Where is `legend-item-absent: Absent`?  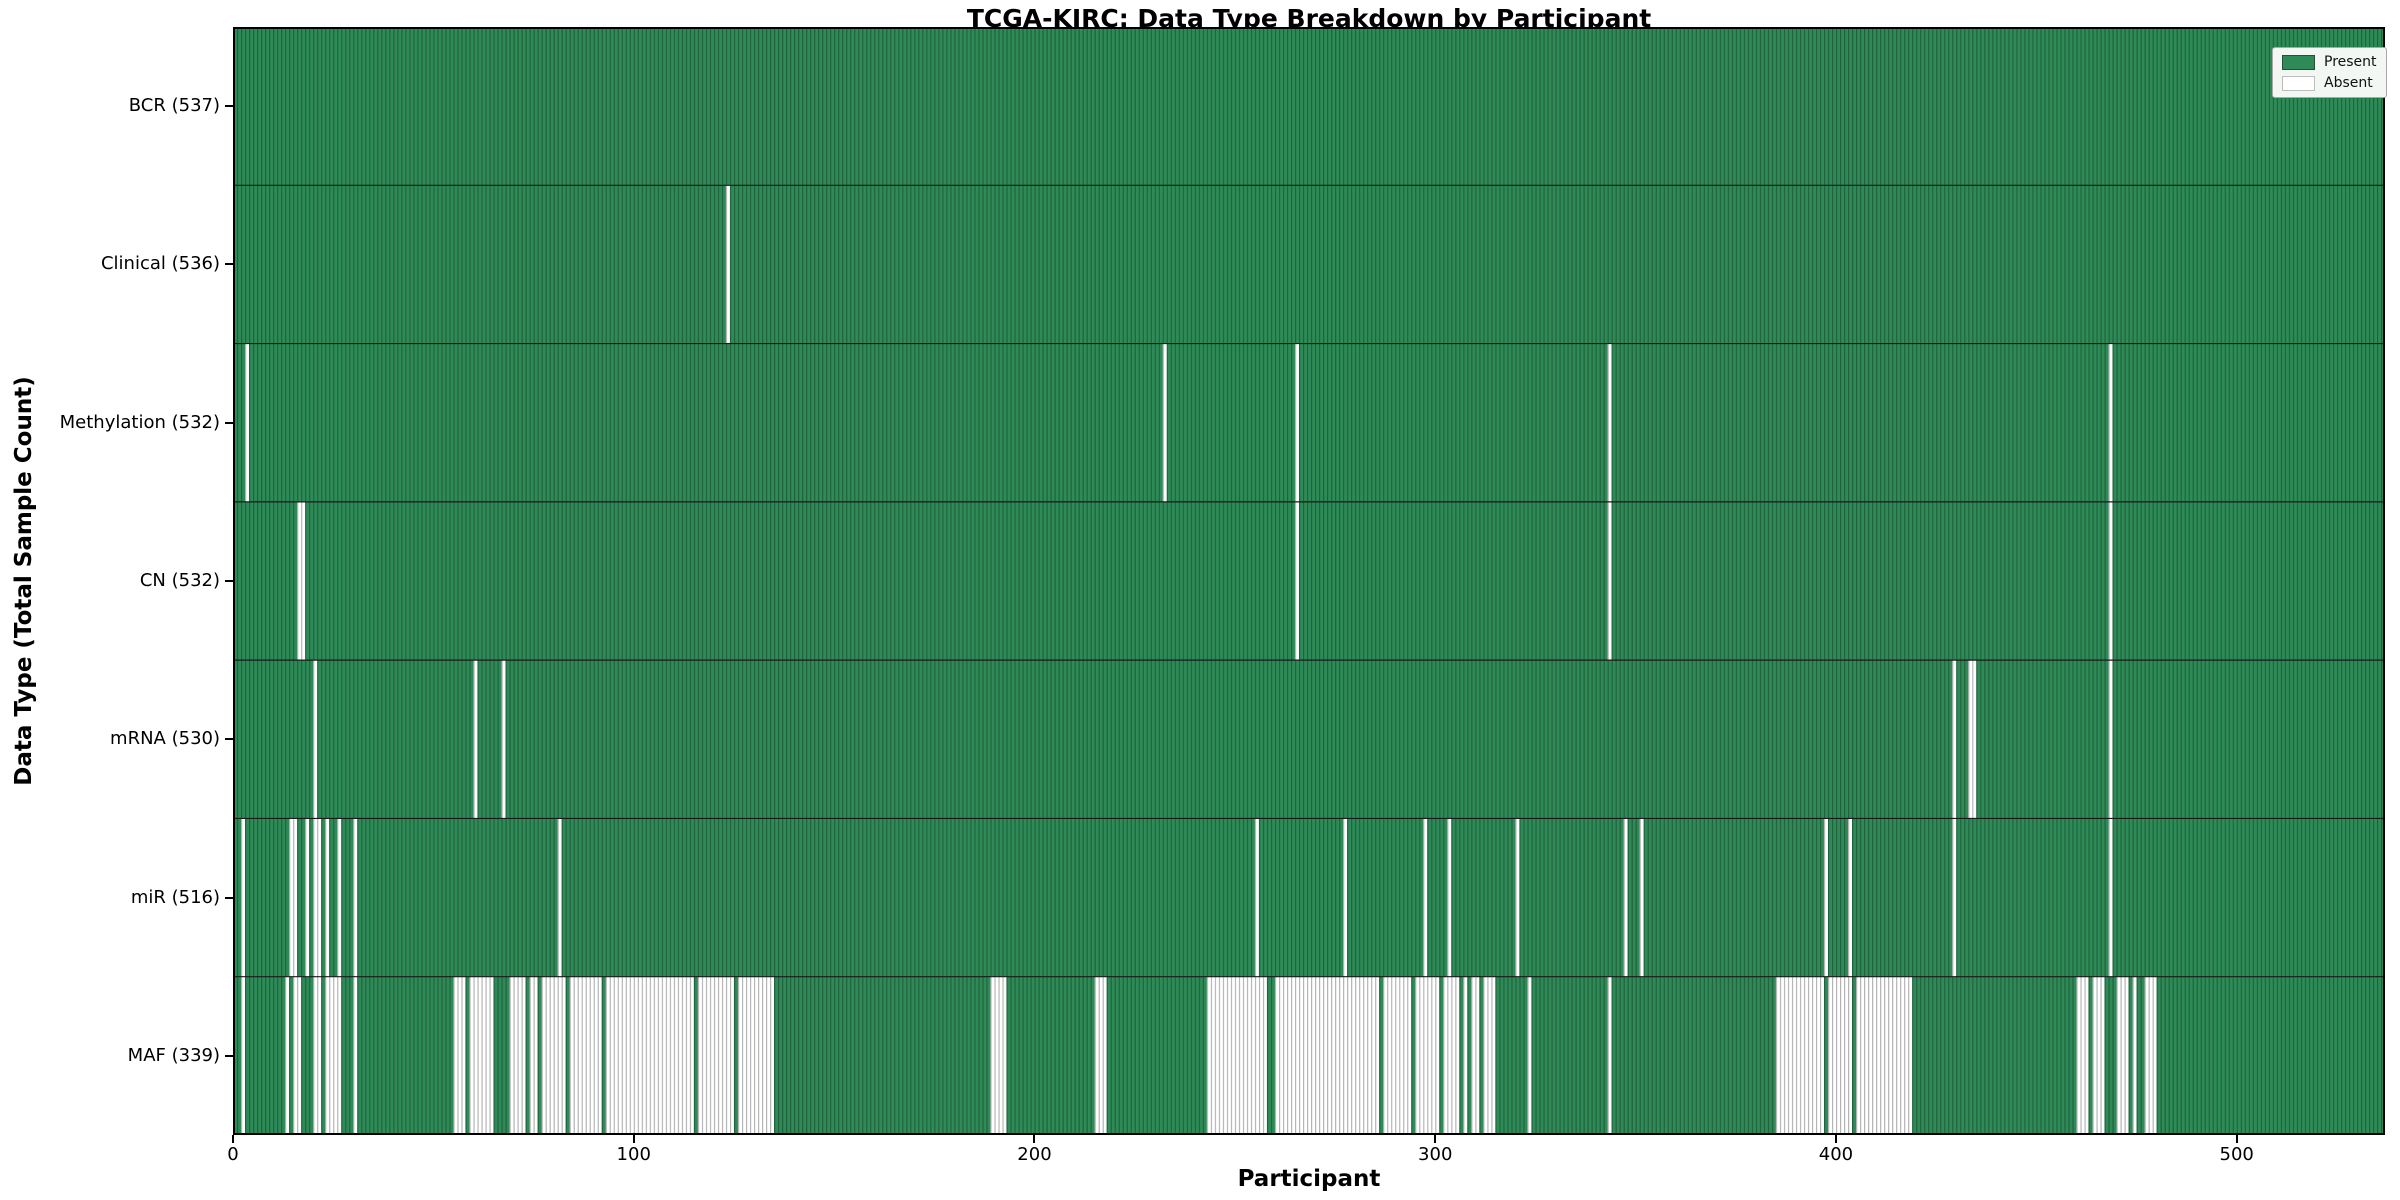
legend-item-absent: Absent is located at coordinates (2329, 83).